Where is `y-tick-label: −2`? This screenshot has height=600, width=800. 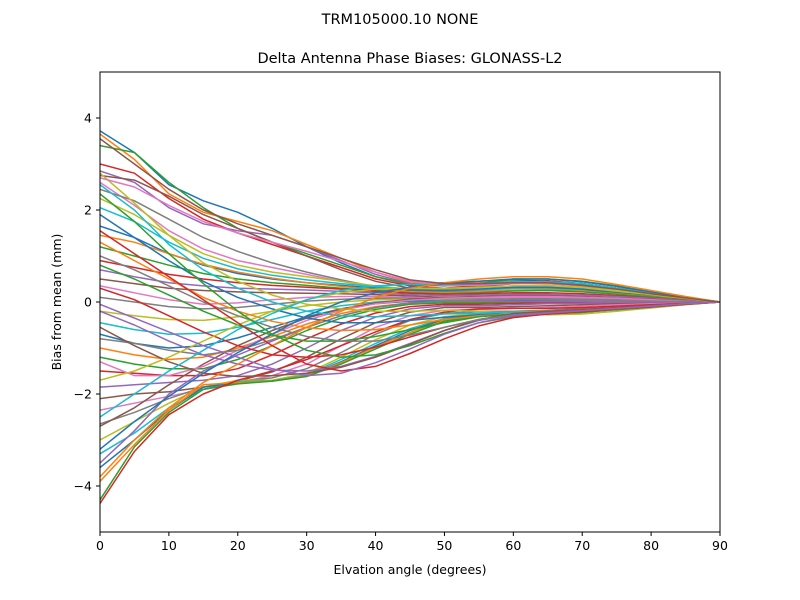
y-tick-label: −2 is located at coordinates (83, 394).